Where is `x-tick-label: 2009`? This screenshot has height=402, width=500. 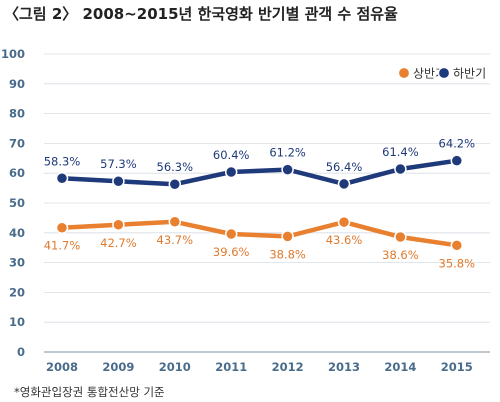 x-tick-label: 2009 is located at coordinates (118, 367).